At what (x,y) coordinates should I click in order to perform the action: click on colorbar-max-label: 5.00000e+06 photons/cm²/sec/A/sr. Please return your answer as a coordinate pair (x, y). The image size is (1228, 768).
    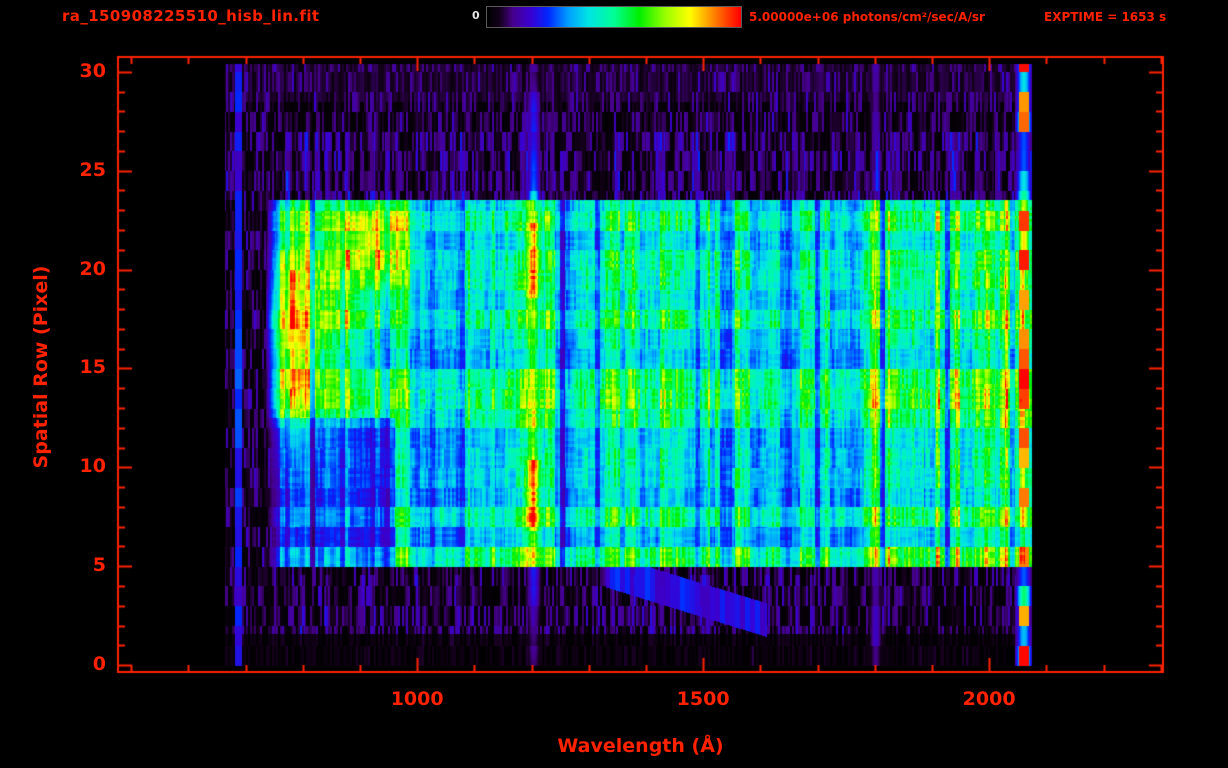
    Looking at the image, I should click on (867, 17).